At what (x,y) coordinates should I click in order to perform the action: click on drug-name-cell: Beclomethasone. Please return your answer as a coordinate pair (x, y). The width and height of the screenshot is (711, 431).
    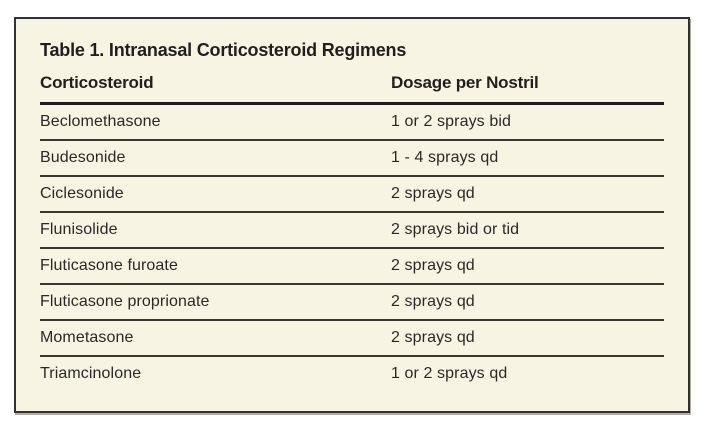
    Looking at the image, I should click on (100, 121).